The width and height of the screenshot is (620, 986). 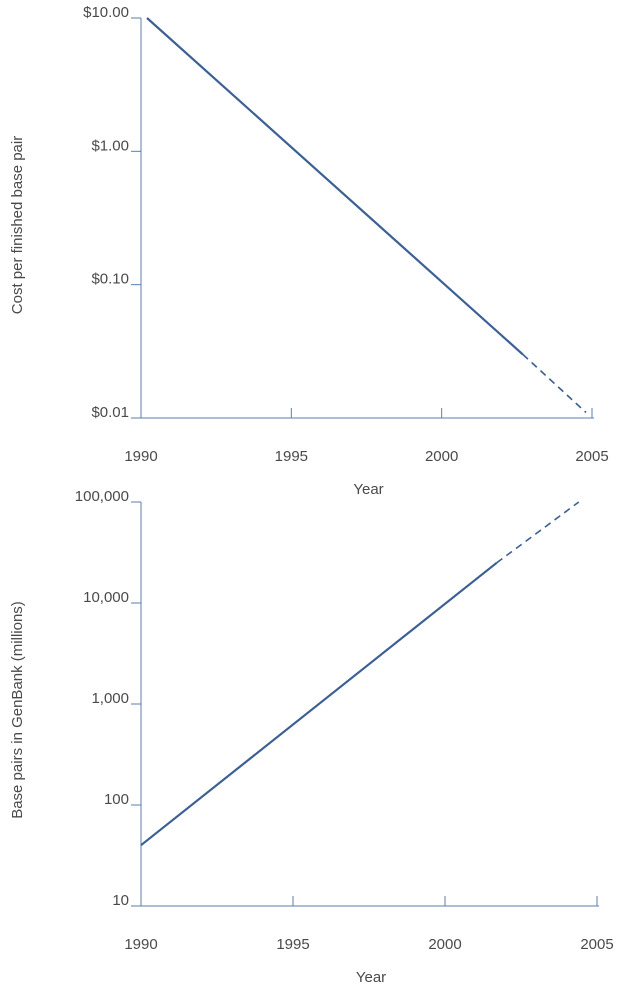 What do you see at coordinates (116, 799) in the screenshot?
I see `y-tick-label: 100` at bounding box center [116, 799].